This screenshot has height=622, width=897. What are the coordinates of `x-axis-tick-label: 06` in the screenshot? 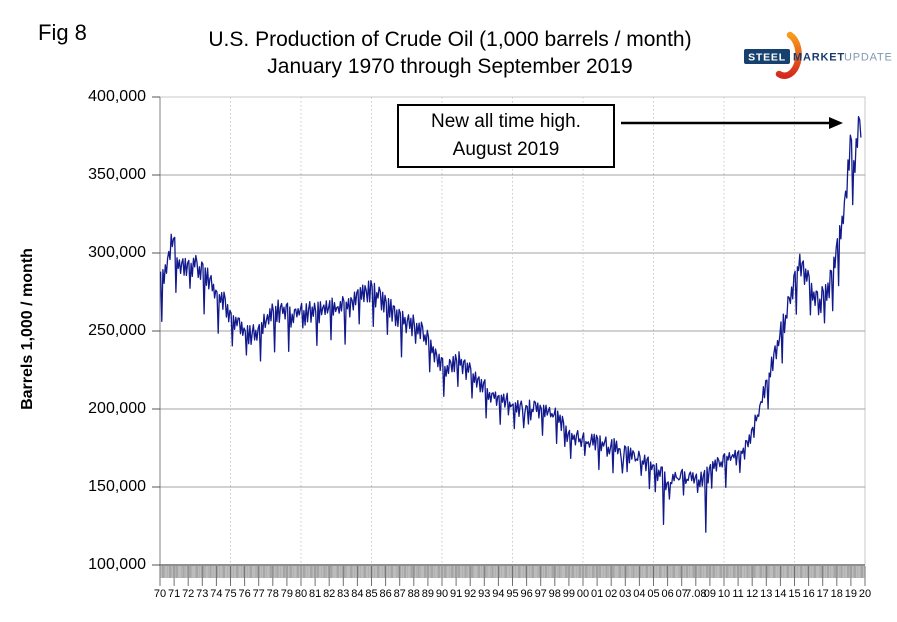 It's located at (667, 594).